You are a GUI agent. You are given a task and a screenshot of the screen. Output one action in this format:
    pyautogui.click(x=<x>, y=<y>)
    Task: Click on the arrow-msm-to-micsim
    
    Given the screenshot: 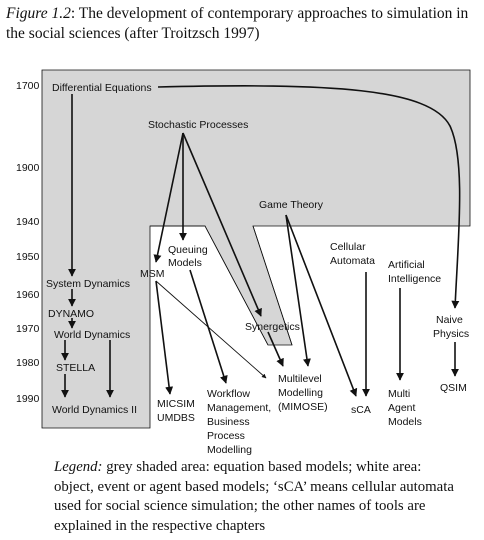 What is the action you would take?
    pyautogui.click(x=164, y=337)
    